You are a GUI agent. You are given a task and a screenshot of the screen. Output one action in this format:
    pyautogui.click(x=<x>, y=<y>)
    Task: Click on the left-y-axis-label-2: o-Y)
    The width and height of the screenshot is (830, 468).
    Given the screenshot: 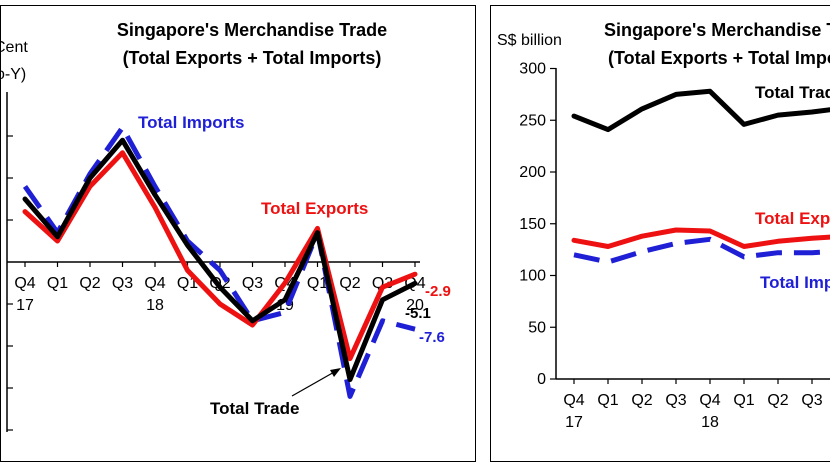 What is the action you would take?
    pyautogui.click(x=13, y=74)
    